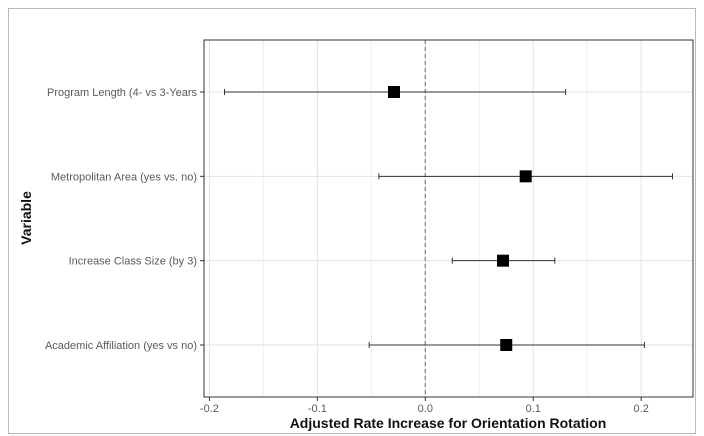  Describe the element at coordinates (26, 218) in the screenshot. I see `y-axis-title: Variable` at that location.